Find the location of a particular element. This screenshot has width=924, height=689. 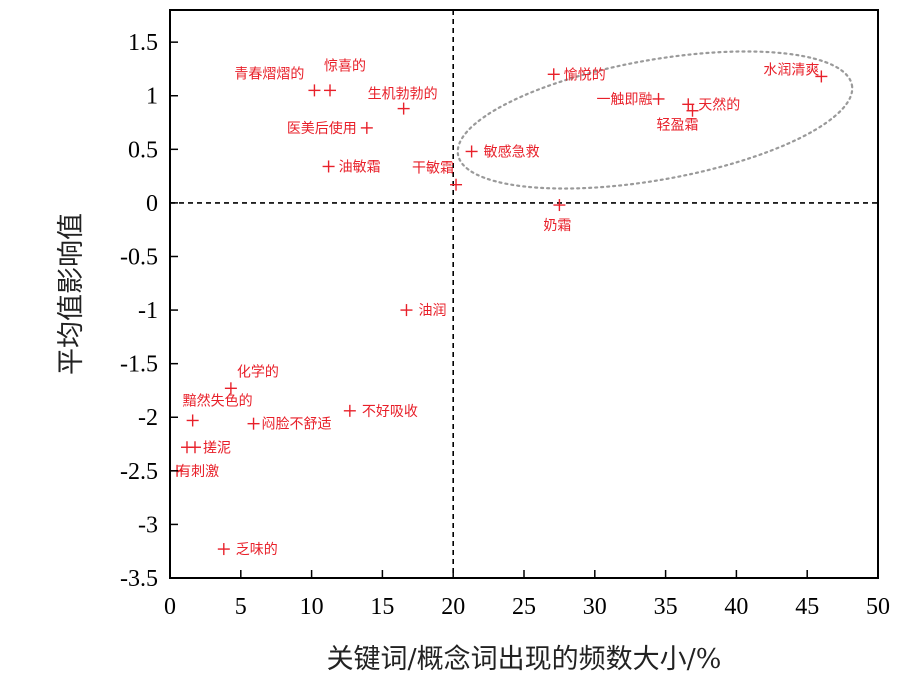

y-tick-label: 1.5 is located at coordinates (143, 43).